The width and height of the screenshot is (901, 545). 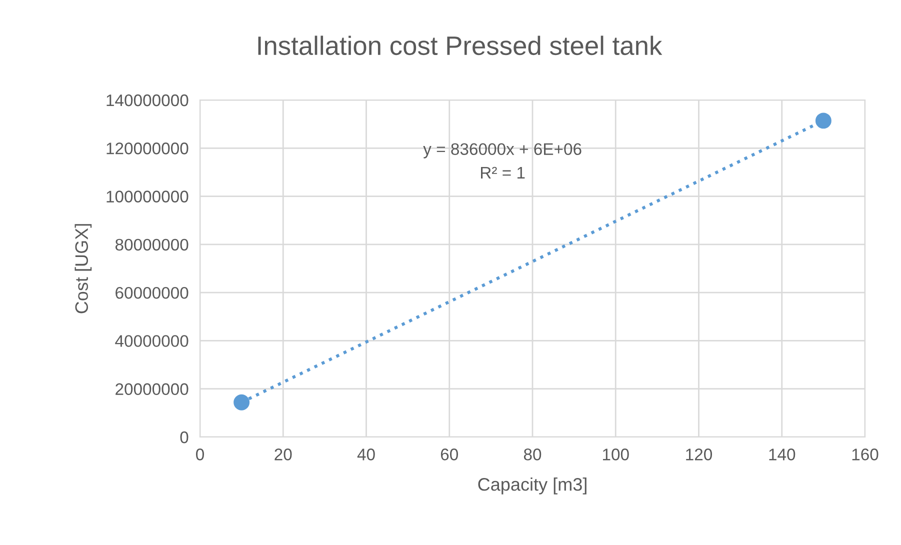 I want to click on x-axis-title: Capacity [m3], so click(x=532, y=486).